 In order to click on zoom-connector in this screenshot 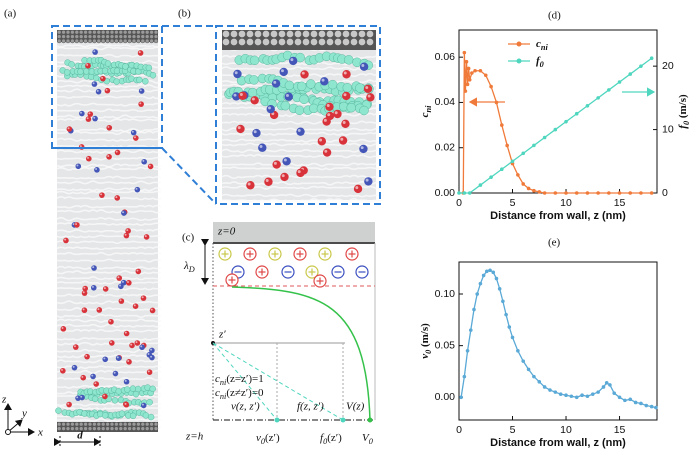, I will do `click(189, 176)`.